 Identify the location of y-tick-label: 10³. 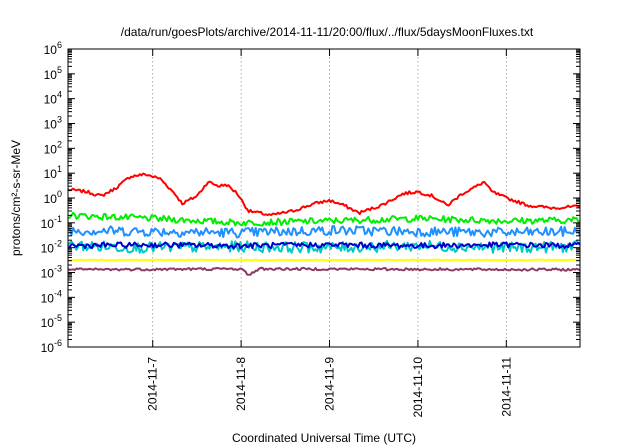
(53, 123).